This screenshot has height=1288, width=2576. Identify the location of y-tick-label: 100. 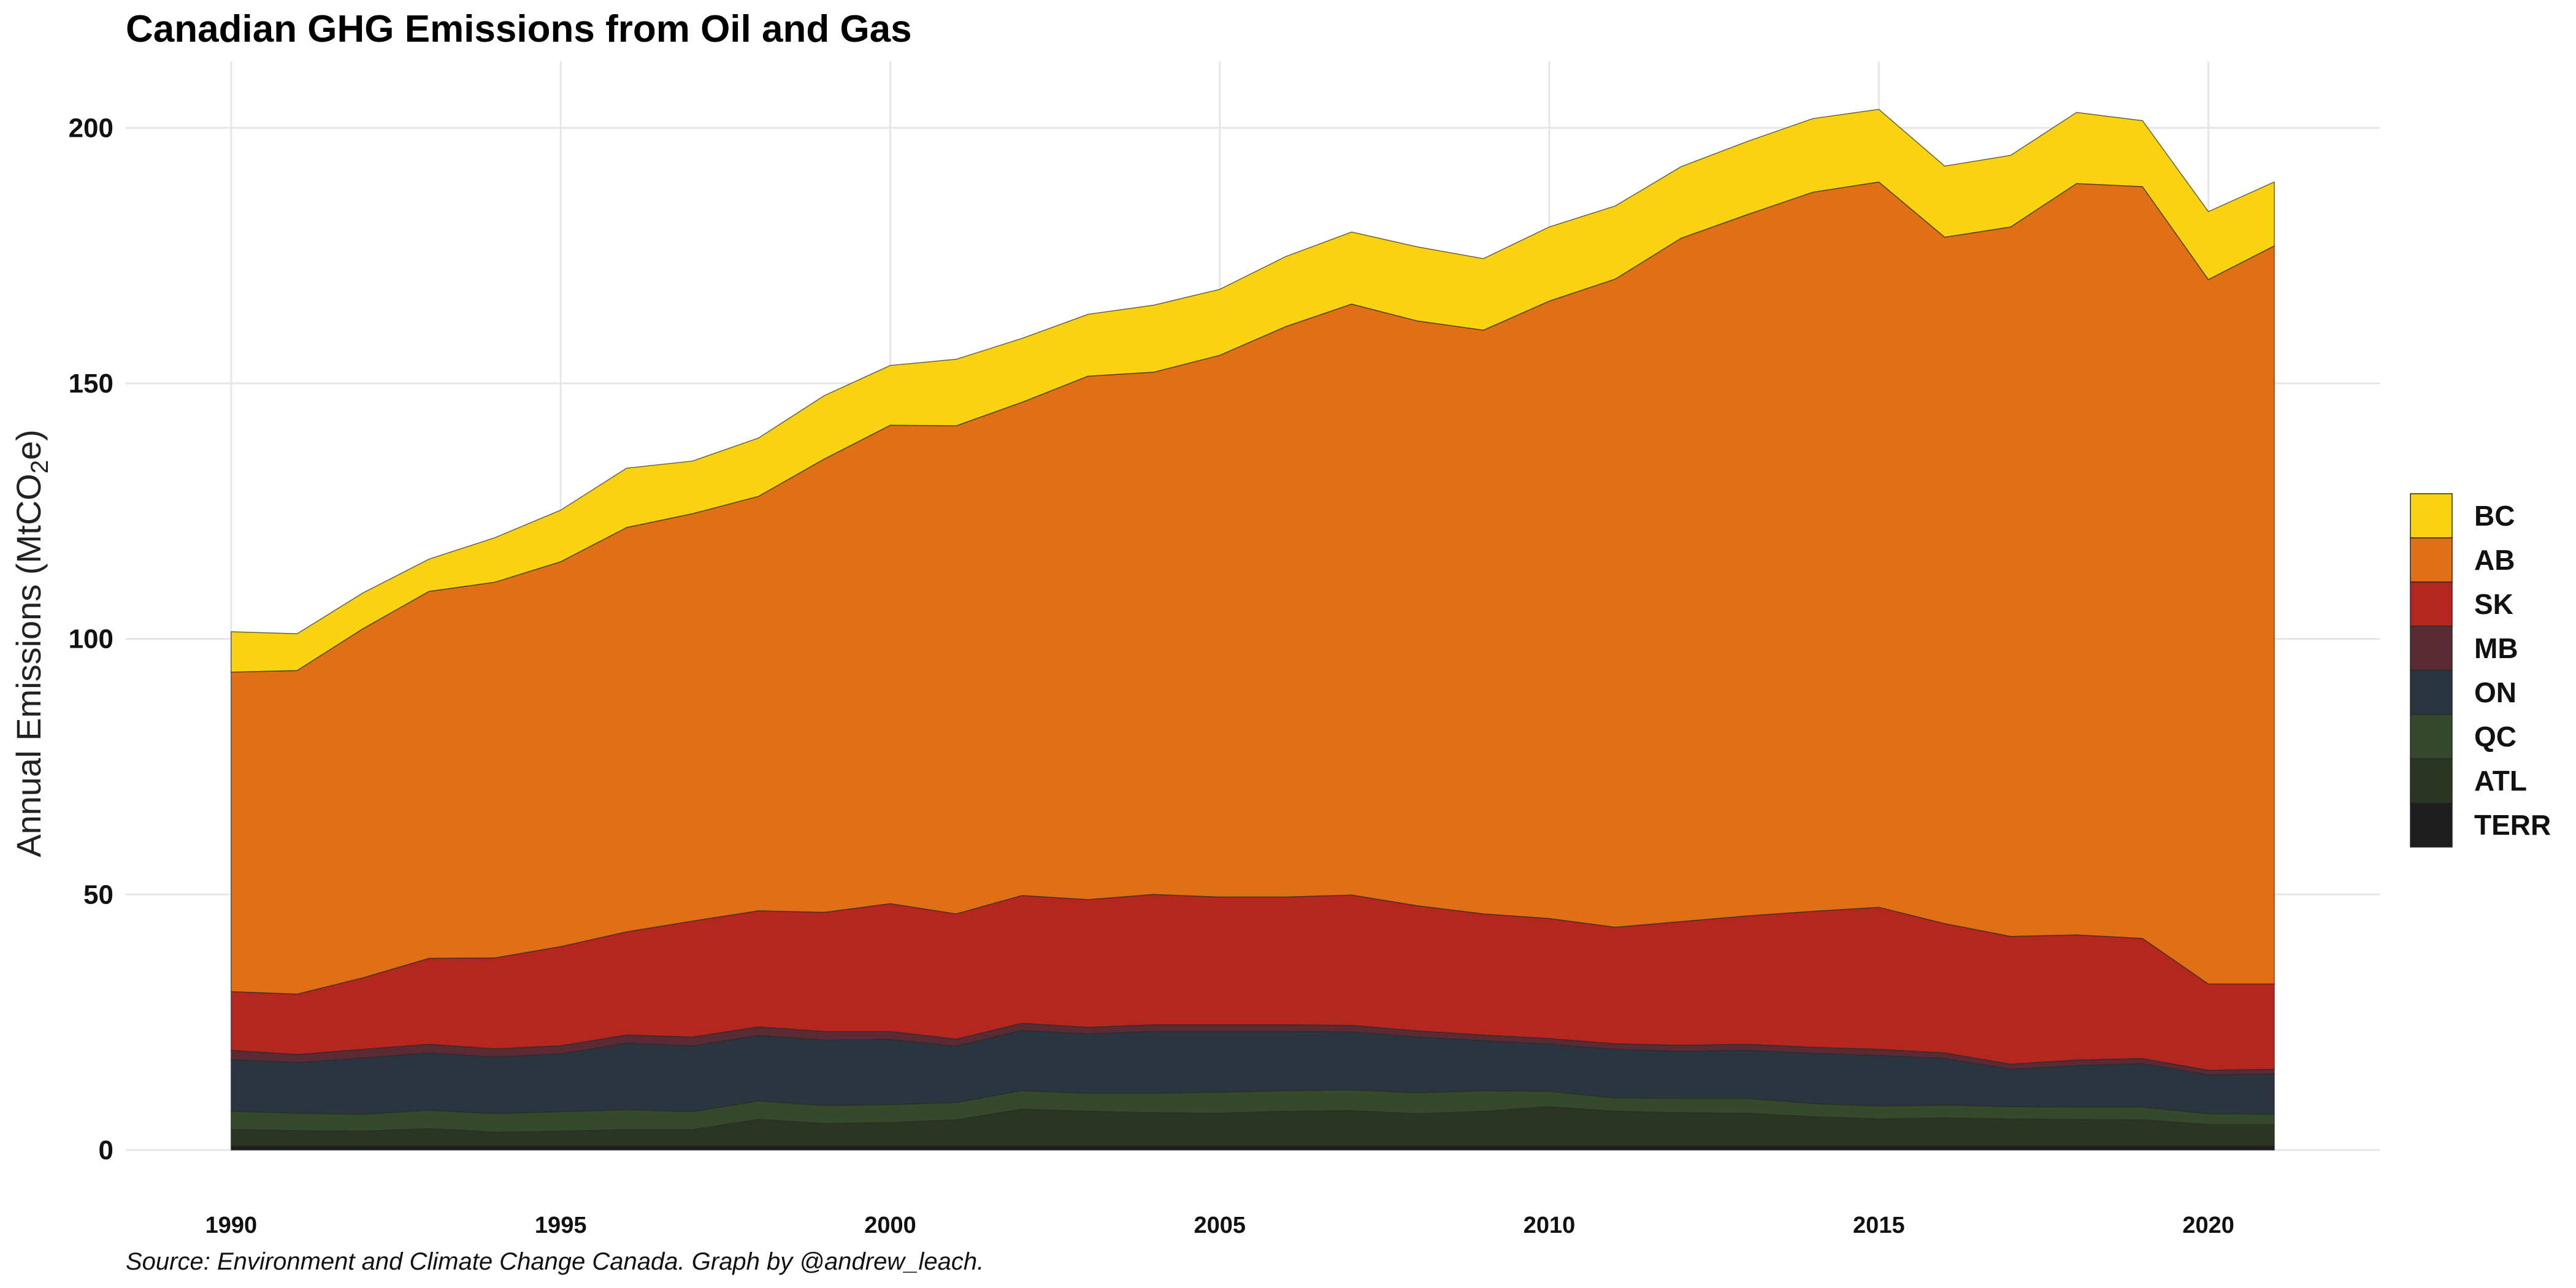
(91, 639).